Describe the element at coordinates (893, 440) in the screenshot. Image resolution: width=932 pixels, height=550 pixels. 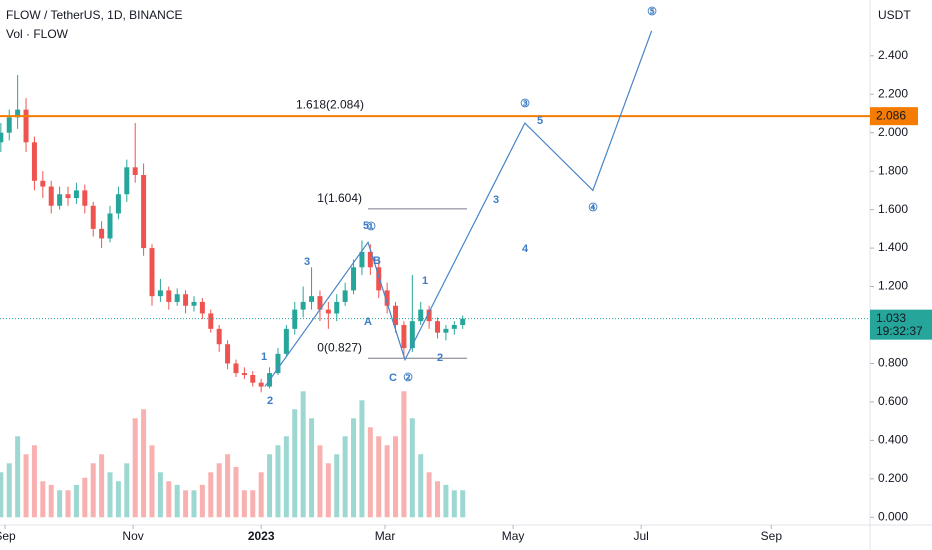
I see `y-tick-label: 0.400` at that location.